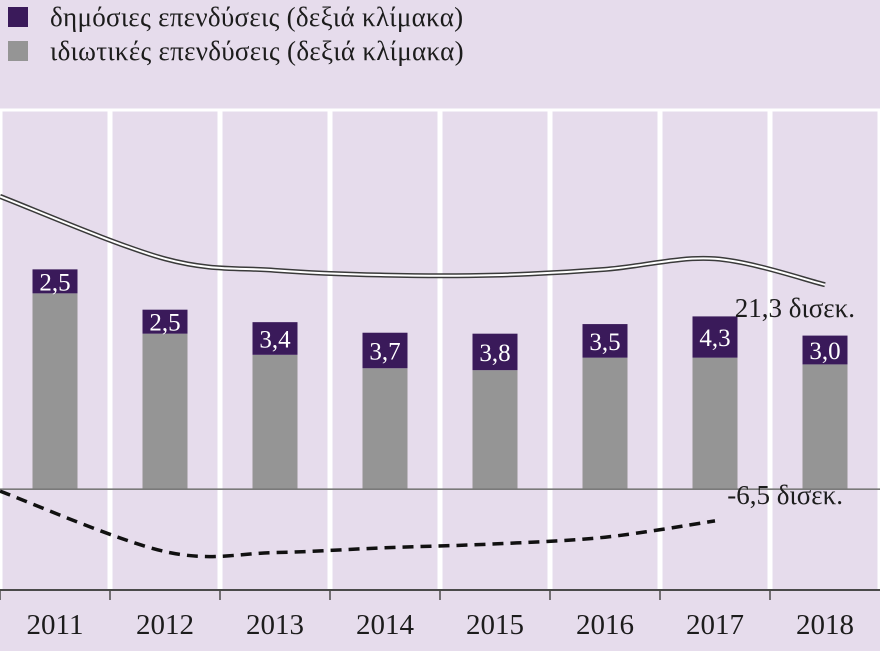  I want to click on legend-swatch-public, so click(18, 17).